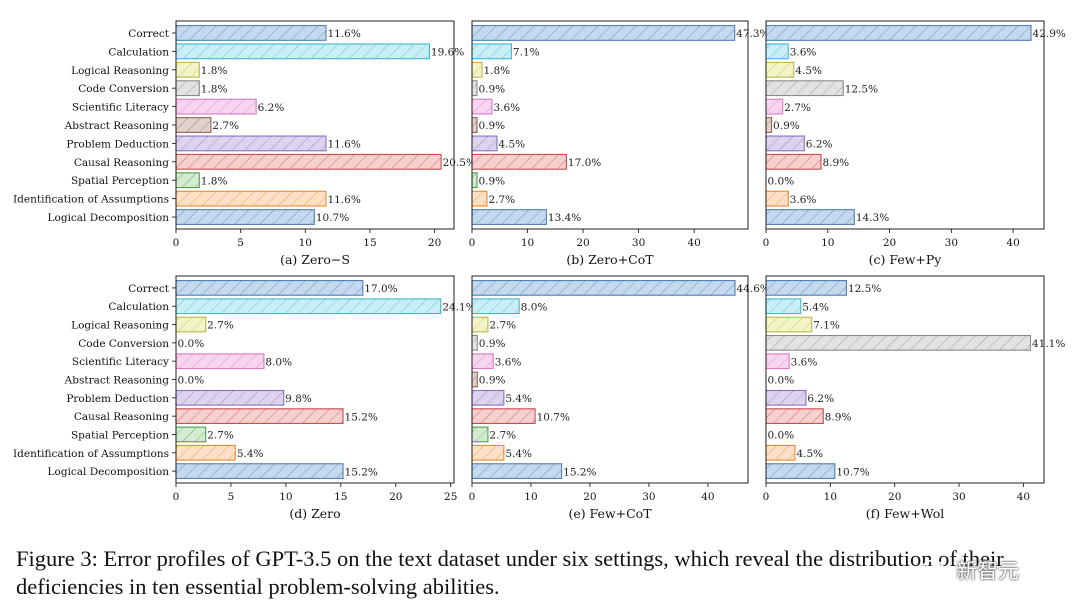 The image size is (1080, 615). What do you see at coordinates (109, 472) in the screenshot?
I see `category-label-logical-decomposition: Logical Decomposition` at bounding box center [109, 472].